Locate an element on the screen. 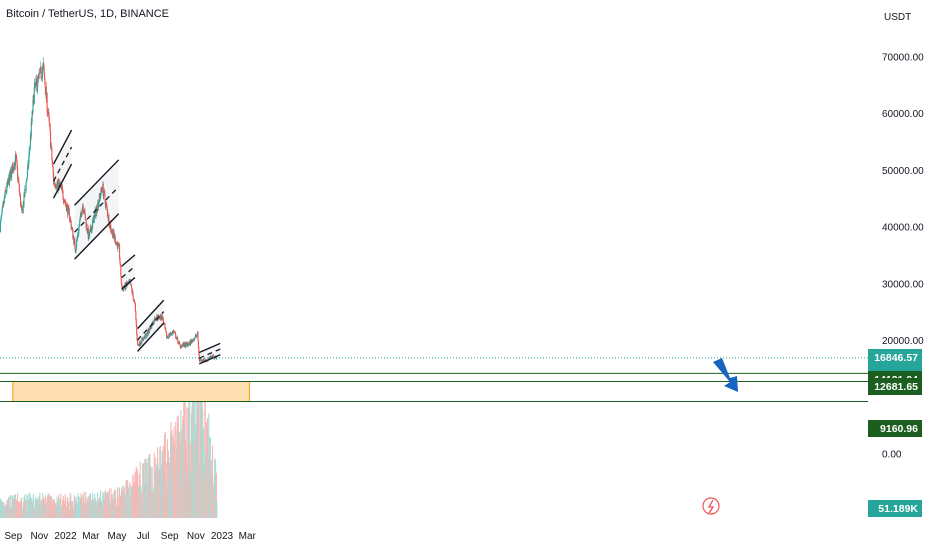 The image size is (932, 550). channel-lower-line is located at coordinates (62, 181).